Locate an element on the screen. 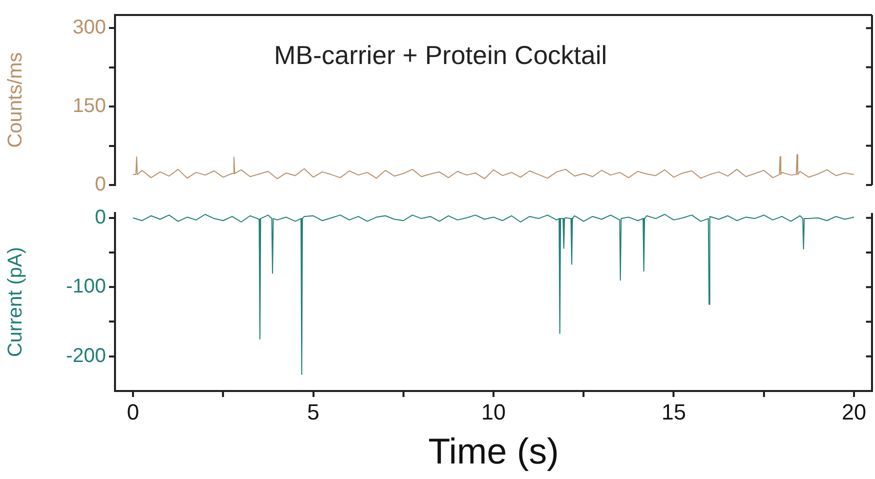 Image resolution: width=875 pixels, height=479 pixels. y-tick-label: -200 is located at coordinates (86, 355).